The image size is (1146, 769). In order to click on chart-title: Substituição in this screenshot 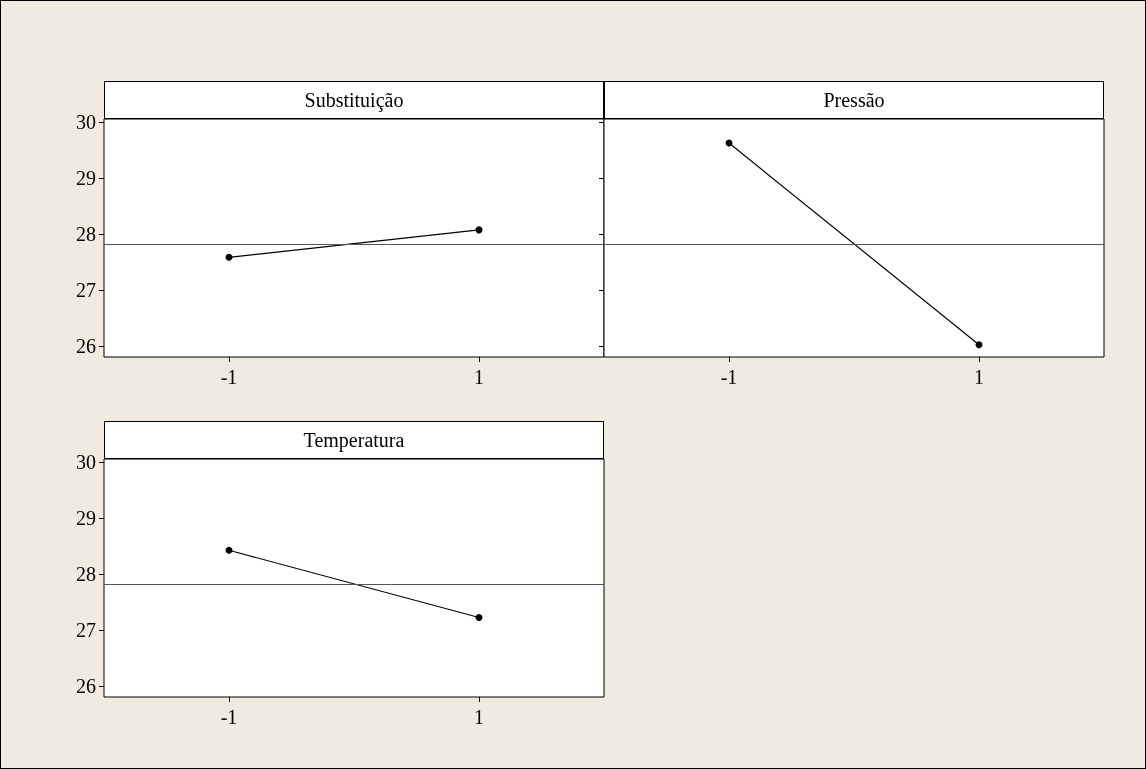, I will do `click(354, 100)`.